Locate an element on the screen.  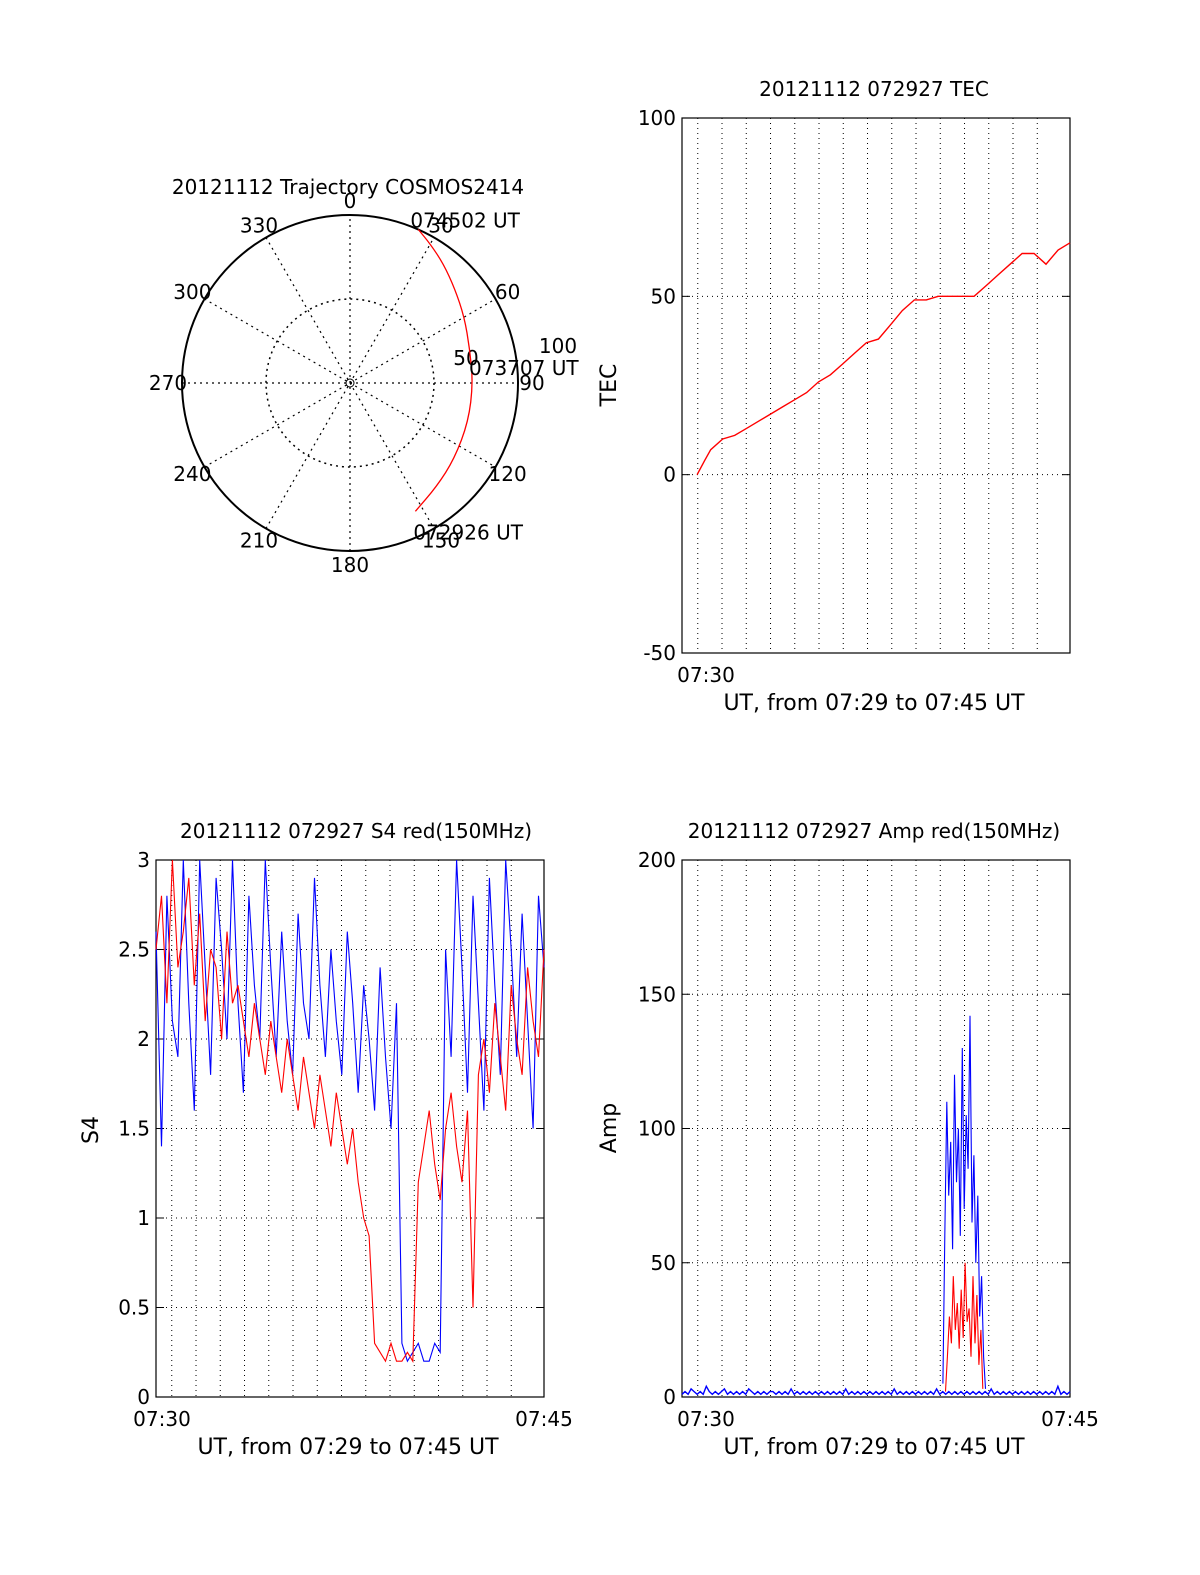
tec-ytick-label: 0 is located at coordinates (669, 475).